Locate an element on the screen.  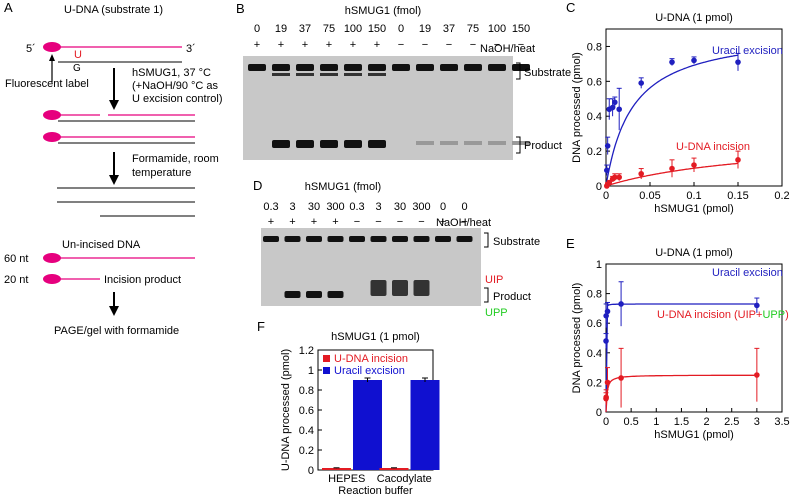
x-tick-label: 0.2 is located at coordinates (781, 196).